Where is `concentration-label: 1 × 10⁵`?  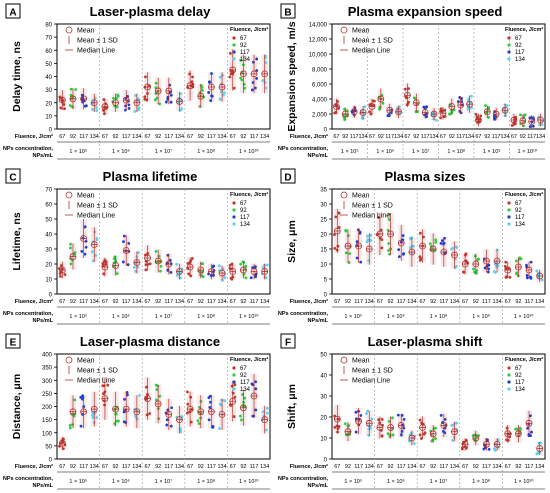 concentration-label: 1 × 10⁵ is located at coordinates (78, 151).